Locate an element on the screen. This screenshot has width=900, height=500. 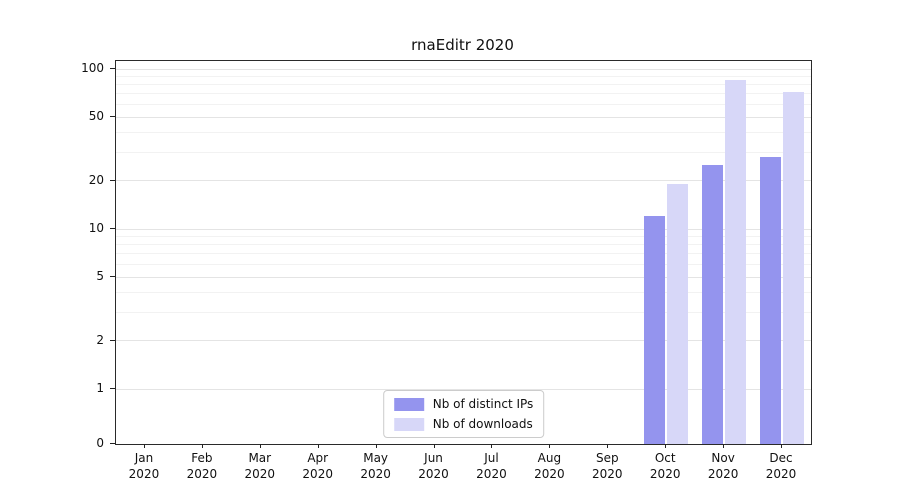
x-tick-label: Sep 2020 is located at coordinates (607, 466).